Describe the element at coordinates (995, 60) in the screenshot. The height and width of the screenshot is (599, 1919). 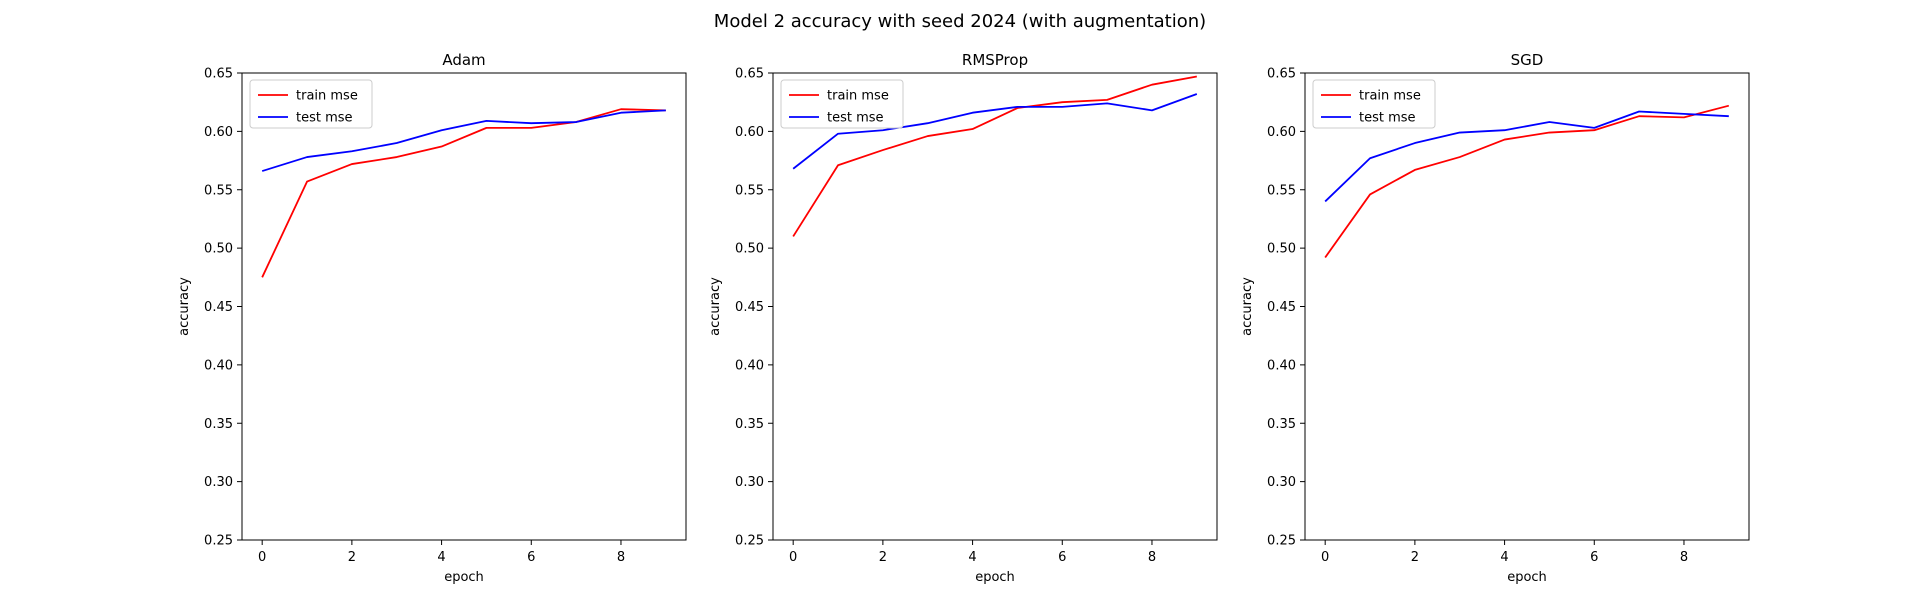
I see `chart-title: RMSProp` at that location.